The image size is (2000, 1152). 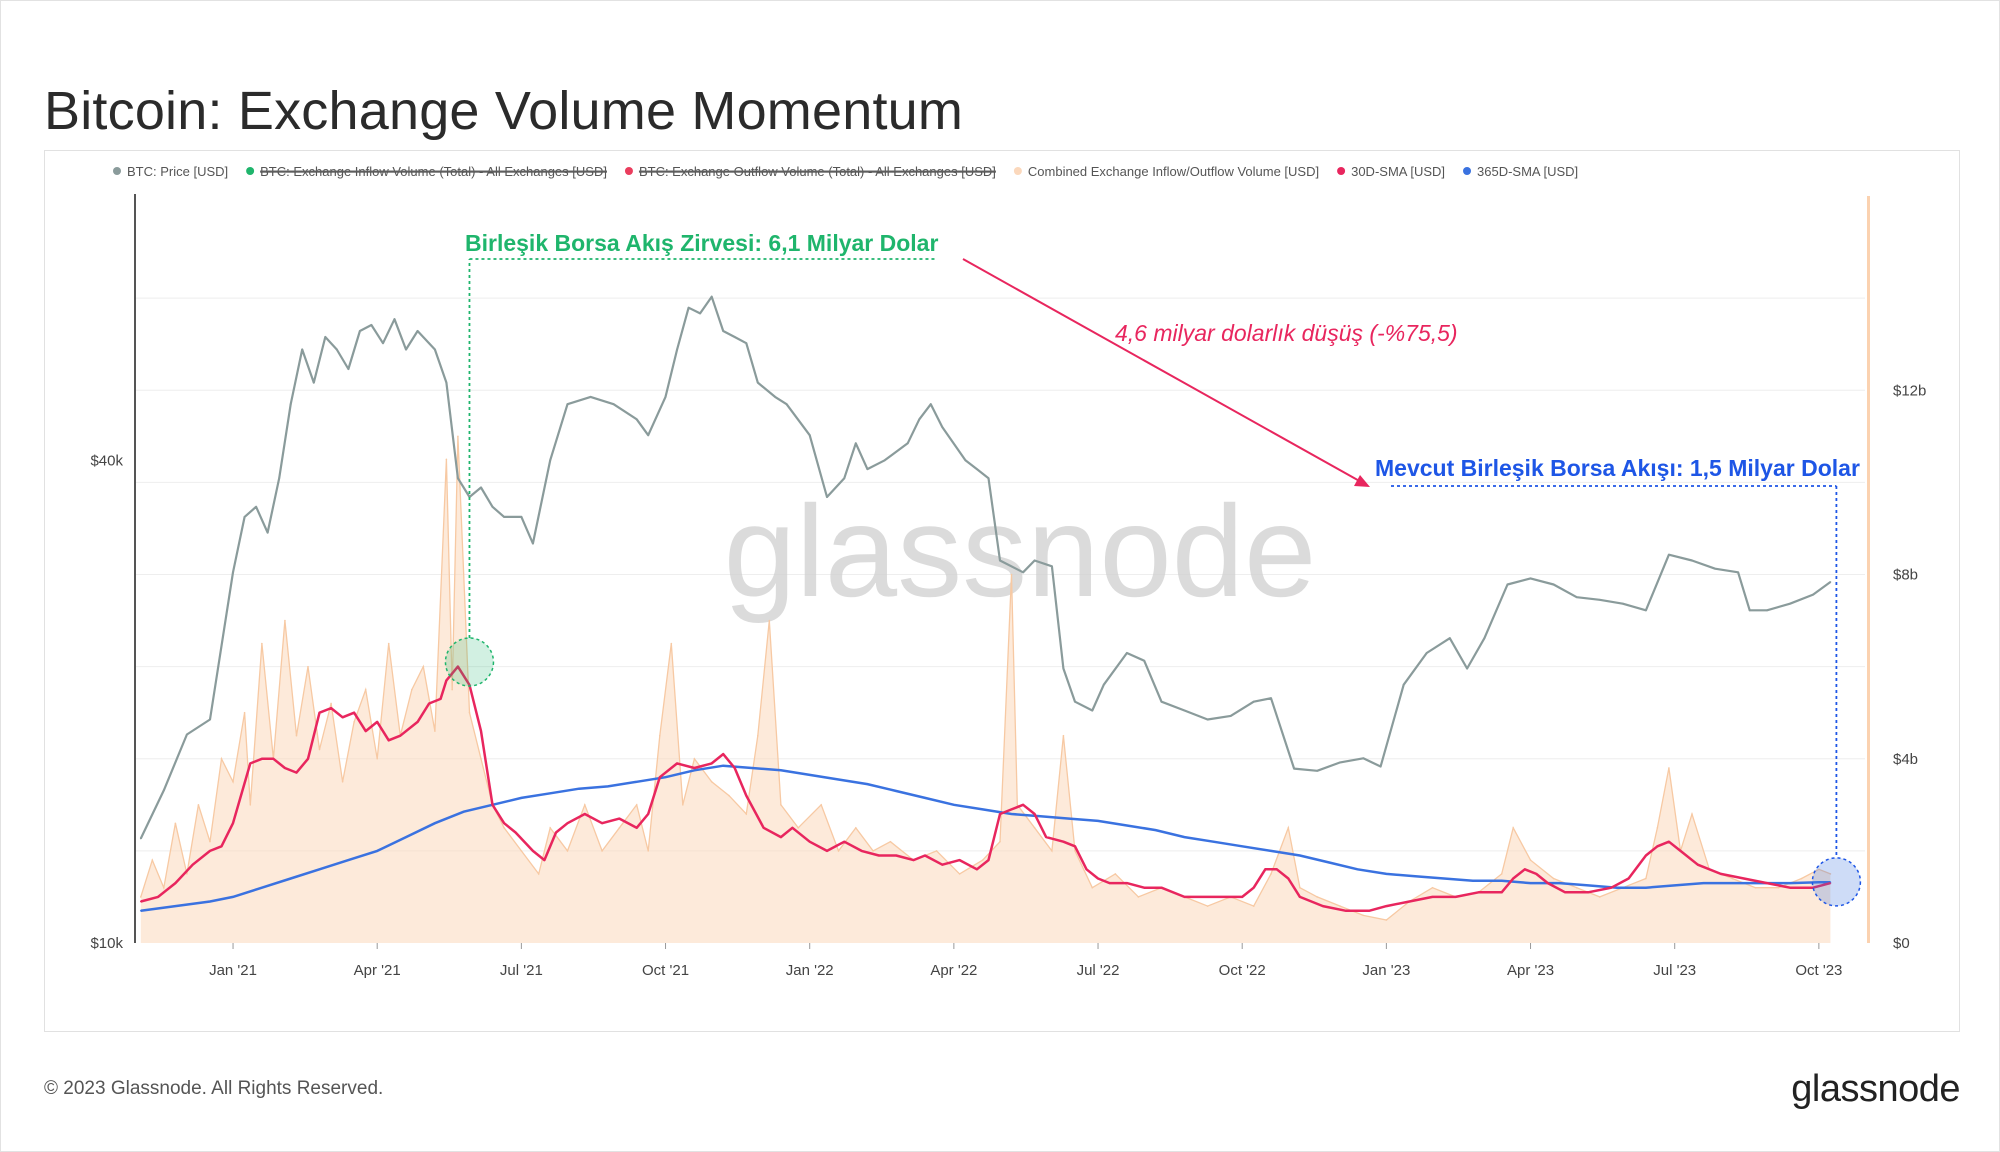 What do you see at coordinates (1909, 390) in the screenshot?
I see `right-axis-tick: $12b` at bounding box center [1909, 390].